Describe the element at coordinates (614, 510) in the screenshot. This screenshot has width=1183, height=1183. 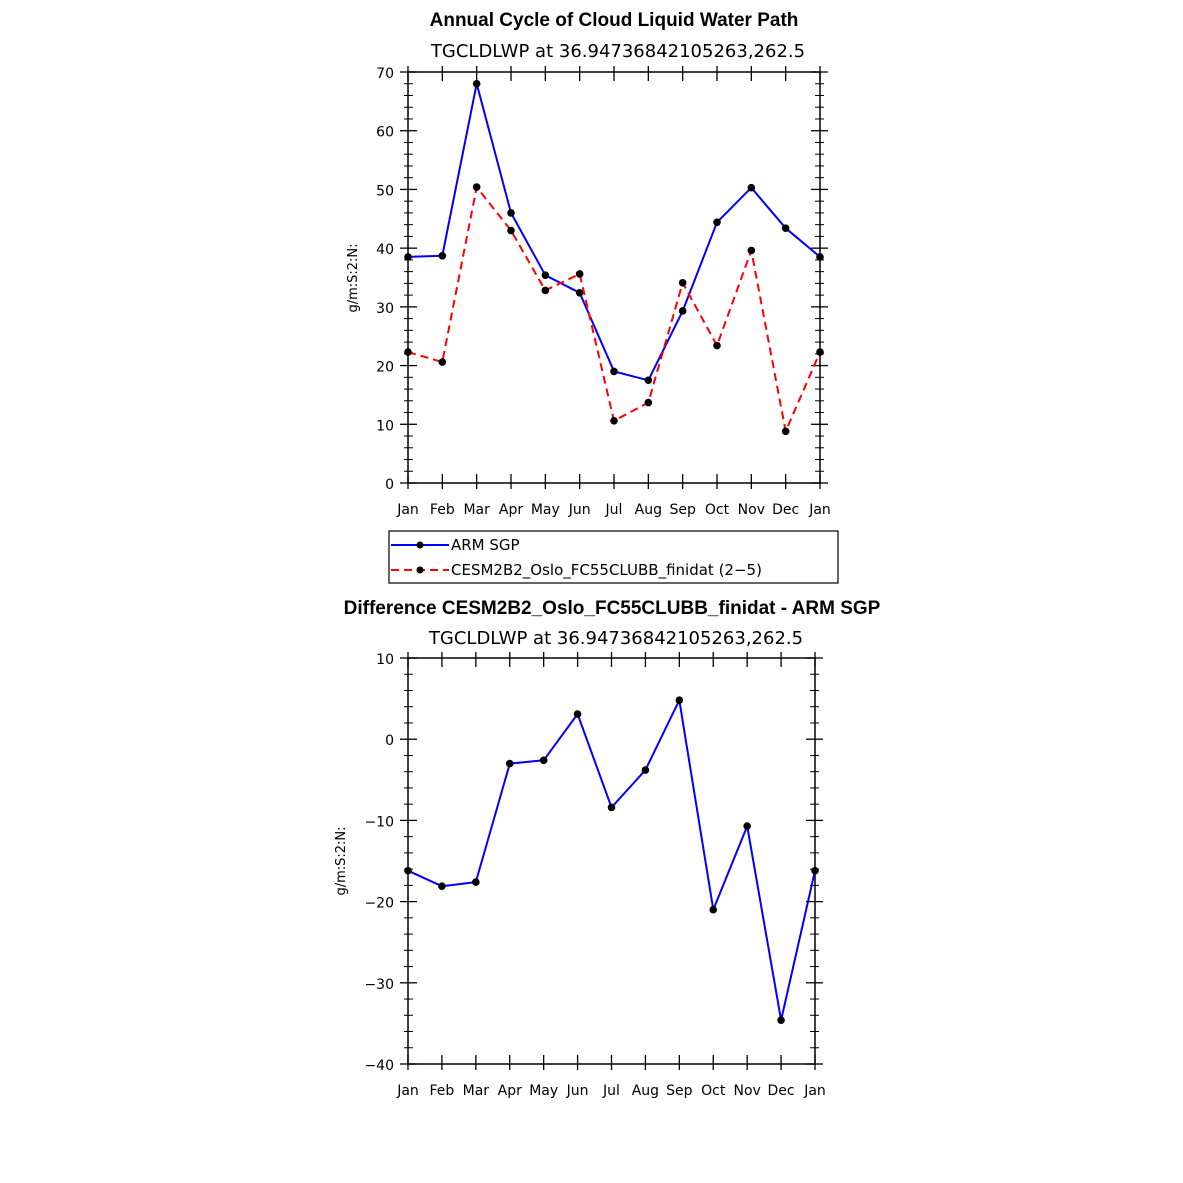
I see `top-xtick-label: Jul` at that location.